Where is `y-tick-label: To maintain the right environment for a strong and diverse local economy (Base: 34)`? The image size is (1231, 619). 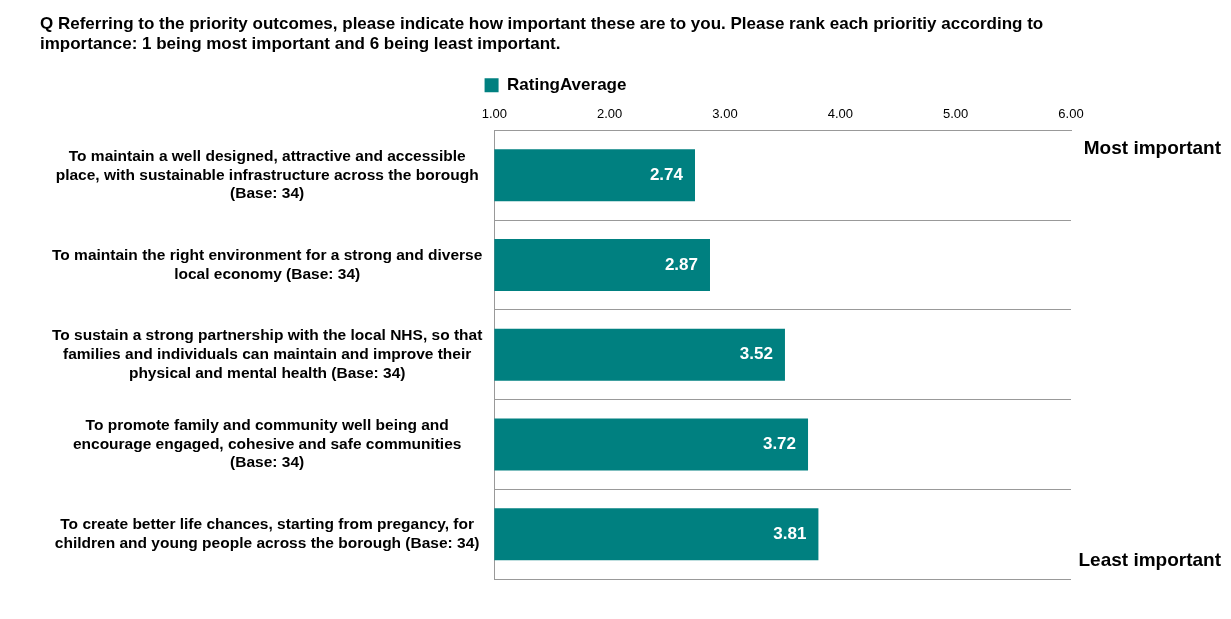 y-tick-label: To maintain the right environment for a strong and diverse local economy (Base: 34) is located at coordinates (267, 263).